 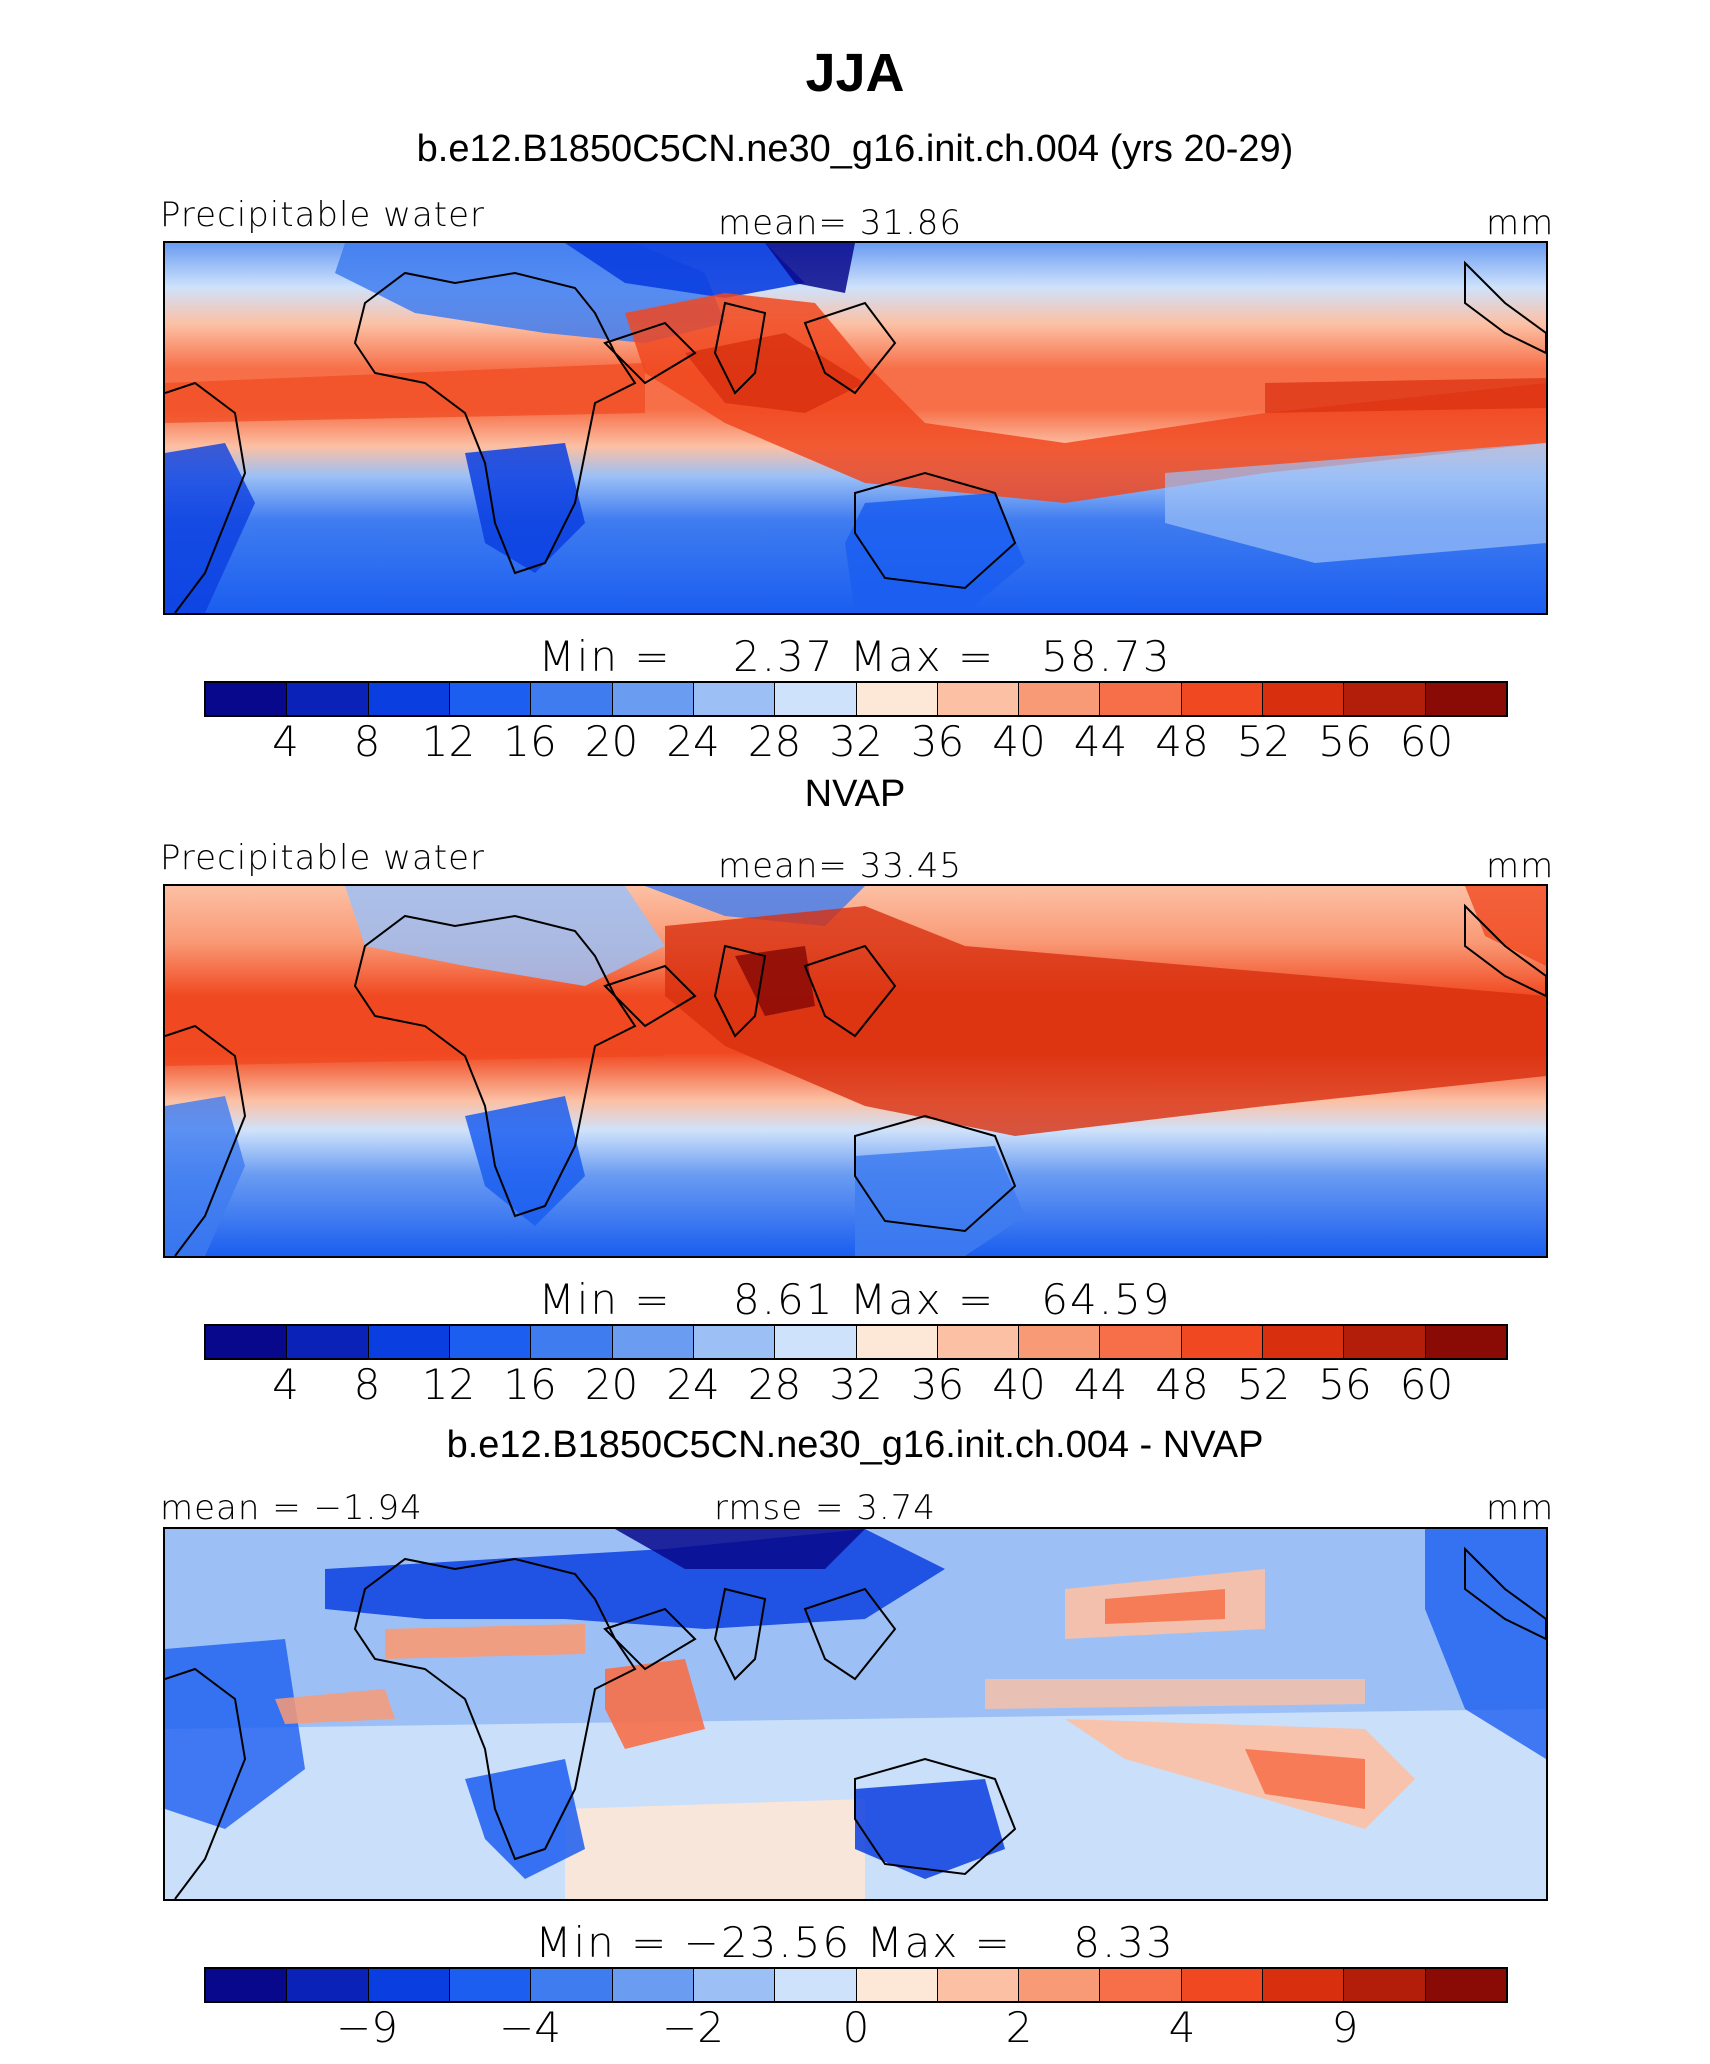 What do you see at coordinates (285, 741) in the screenshot?
I see `panel1-tick-label: 4` at bounding box center [285, 741].